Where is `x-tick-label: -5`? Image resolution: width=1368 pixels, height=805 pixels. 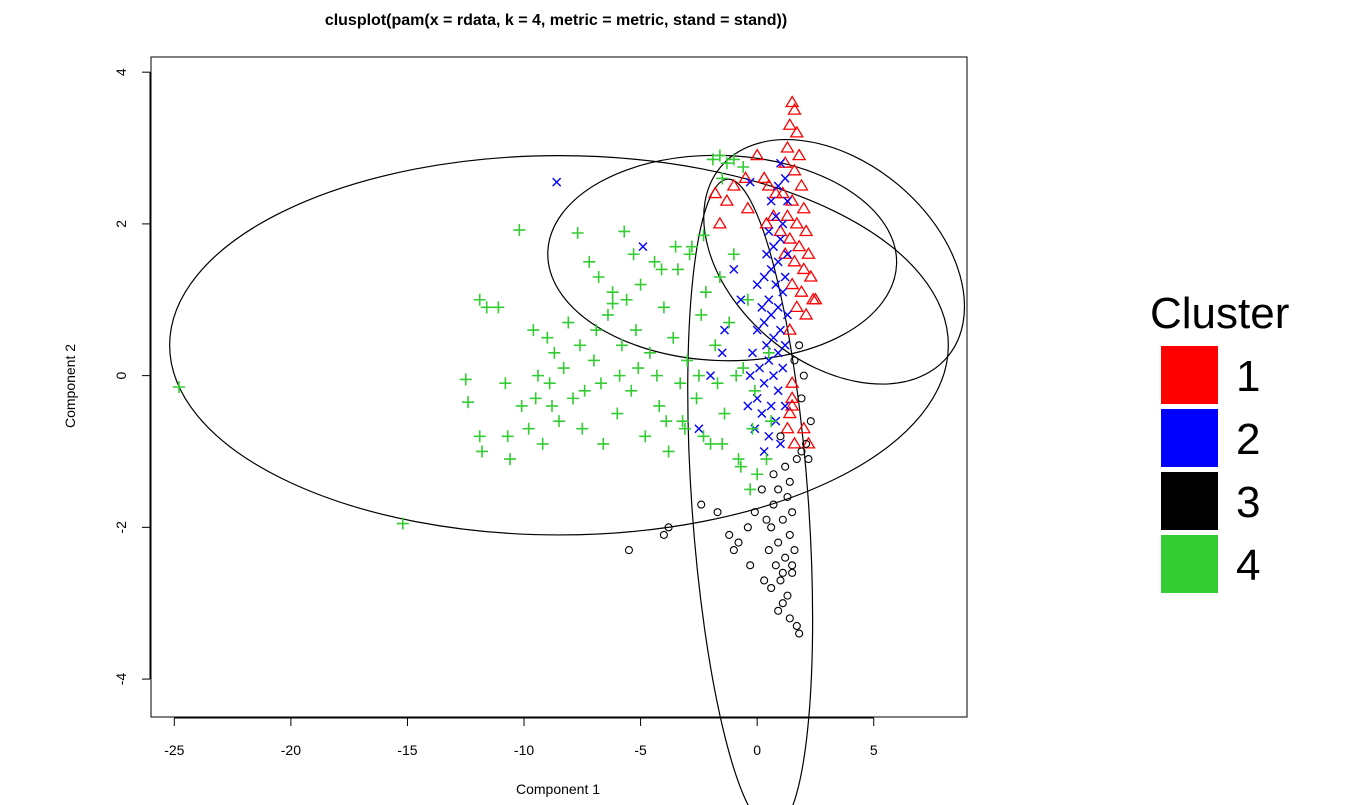 x-tick-label: -5 is located at coordinates (640, 750).